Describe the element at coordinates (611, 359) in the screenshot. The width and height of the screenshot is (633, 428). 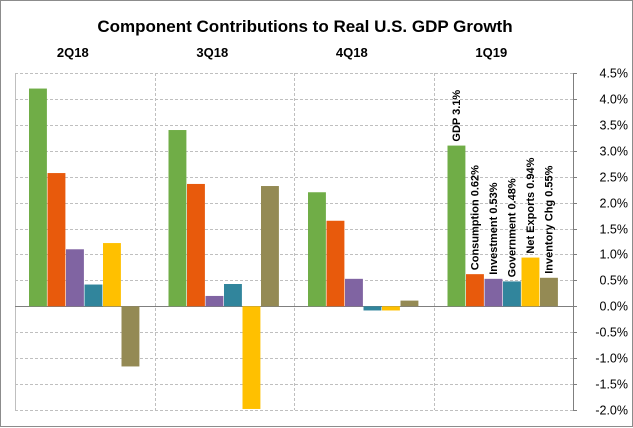
I see `y-tick-label: -1.0%` at that location.